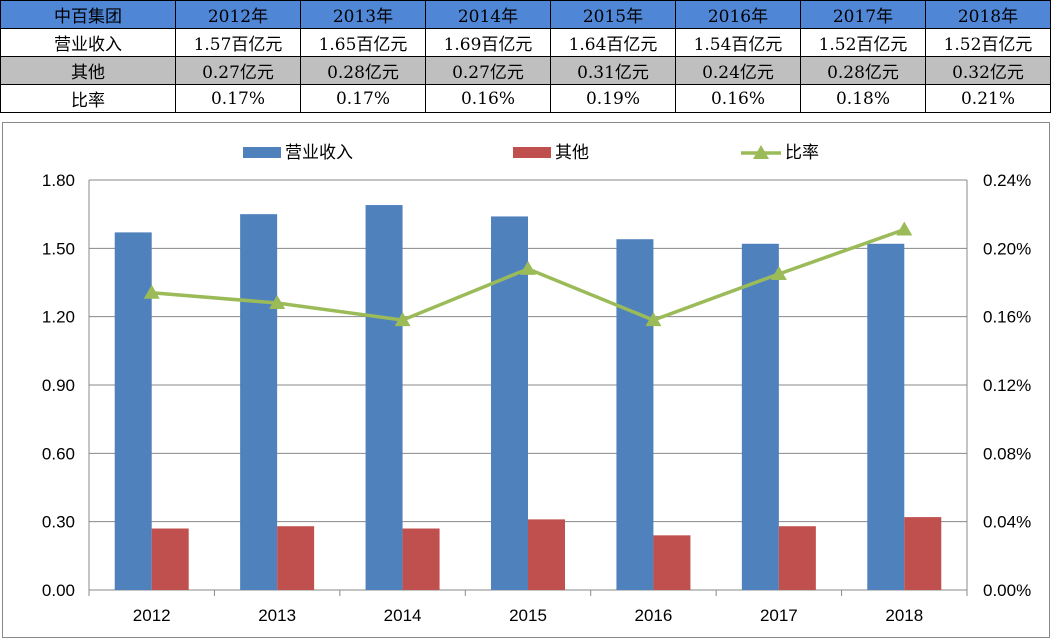  Describe the element at coordinates (613, 70) in the screenshot. I see `table-cell: 0.31亿元` at that location.